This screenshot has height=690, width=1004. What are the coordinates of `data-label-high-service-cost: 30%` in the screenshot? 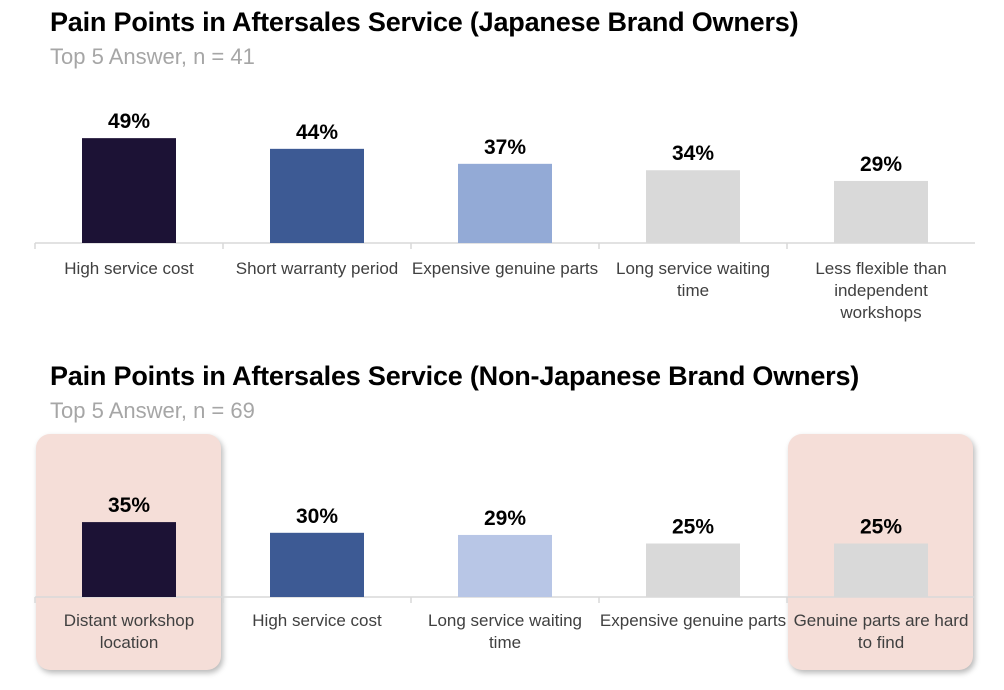 It's located at (317, 516).